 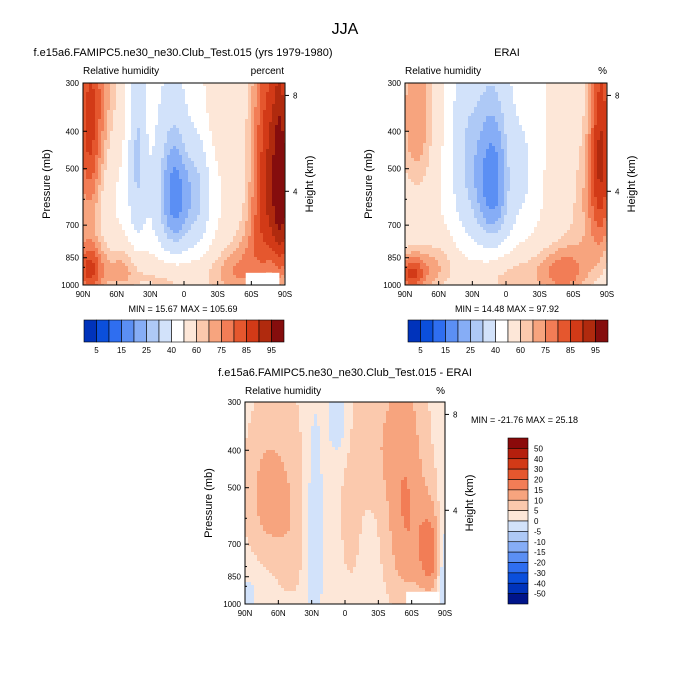 What do you see at coordinates (311, 613) in the screenshot?
I see `panel-difference-x-tick-label: 30N` at bounding box center [311, 613].